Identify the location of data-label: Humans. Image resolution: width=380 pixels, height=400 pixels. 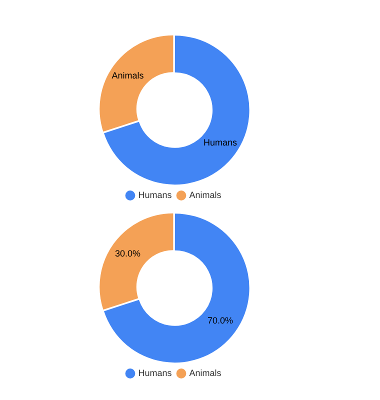
(220, 143).